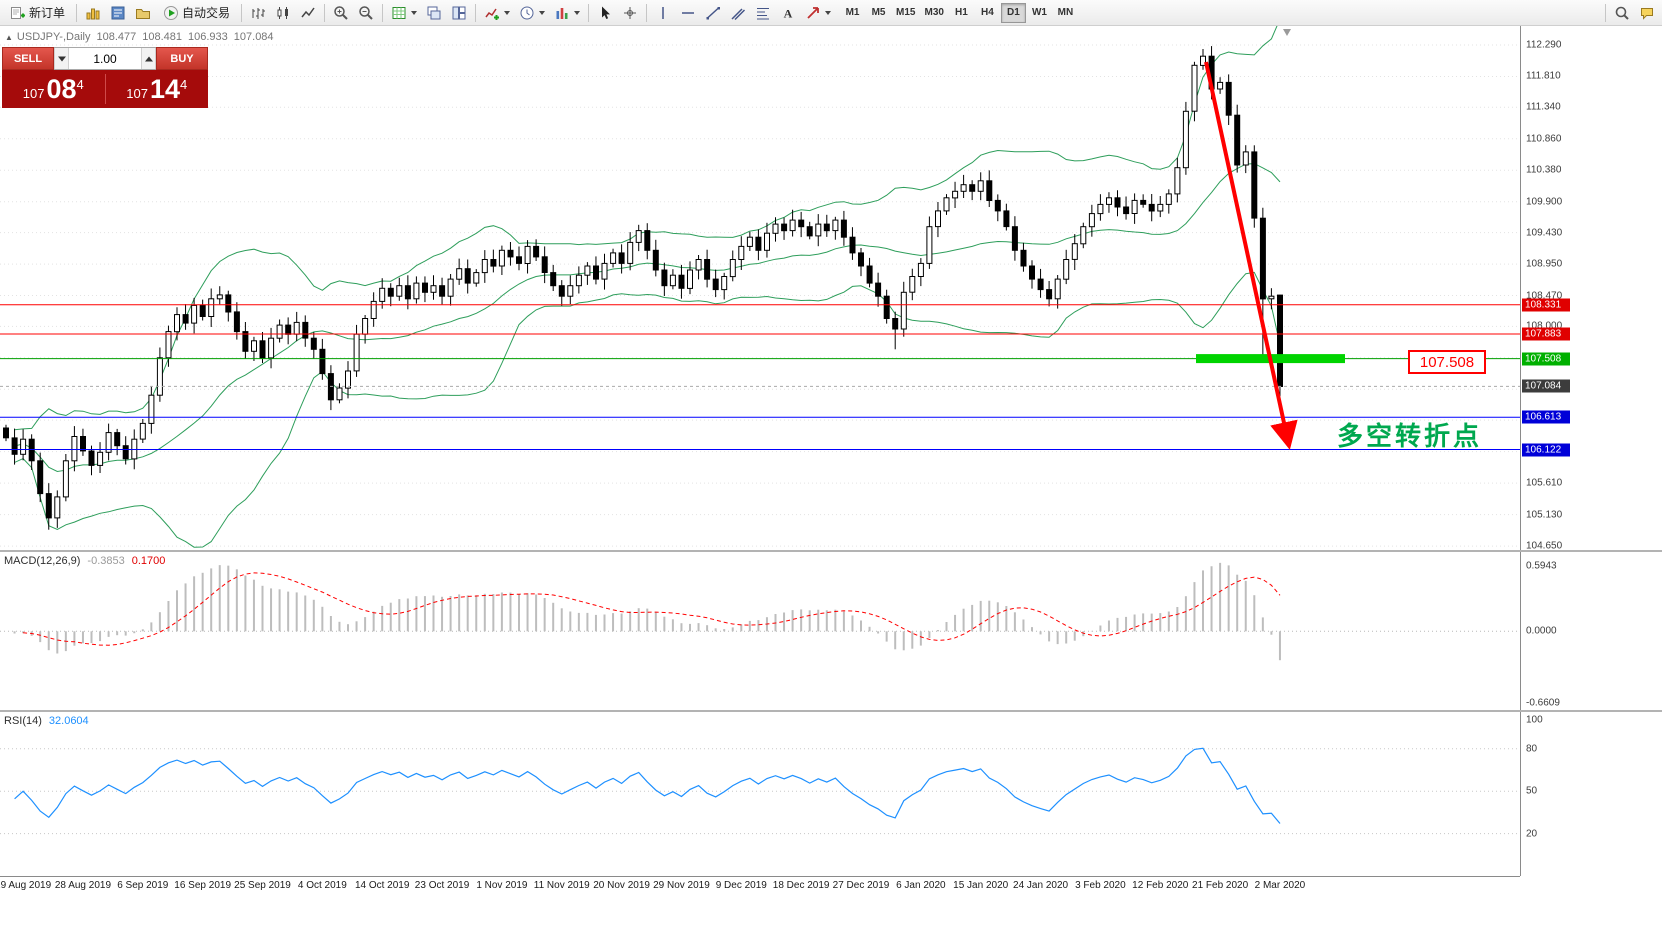 This screenshot has width=1662, height=950. What do you see at coordinates (878, 13) in the screenshot?
I see `timeframe-M5: M5` at bounding box center [878, 13].